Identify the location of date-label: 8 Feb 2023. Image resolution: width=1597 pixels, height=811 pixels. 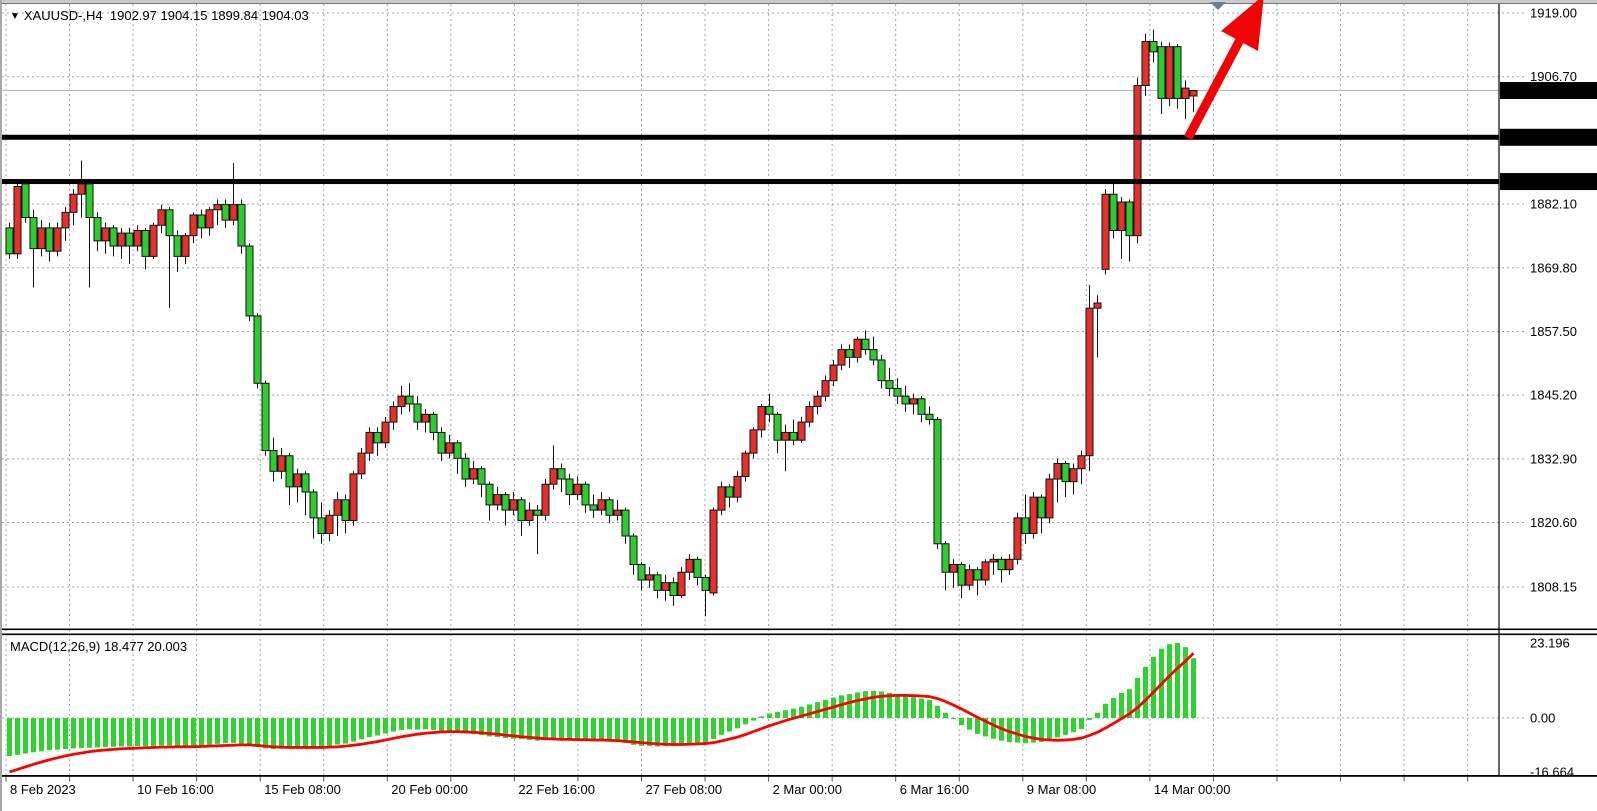
(43, 789).